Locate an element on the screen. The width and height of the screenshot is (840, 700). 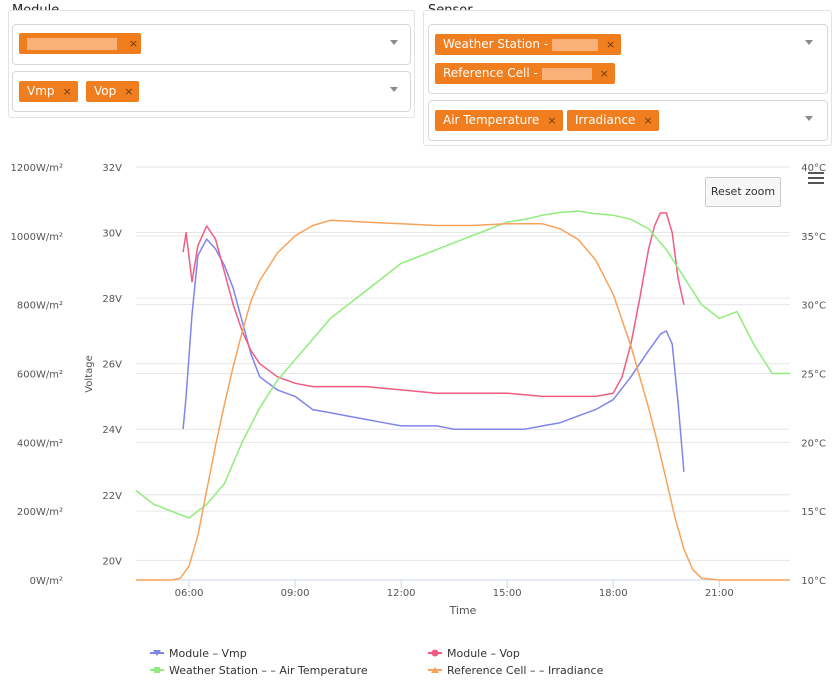
x-tick-label: 21:00 is located at coordinates (719, 593).